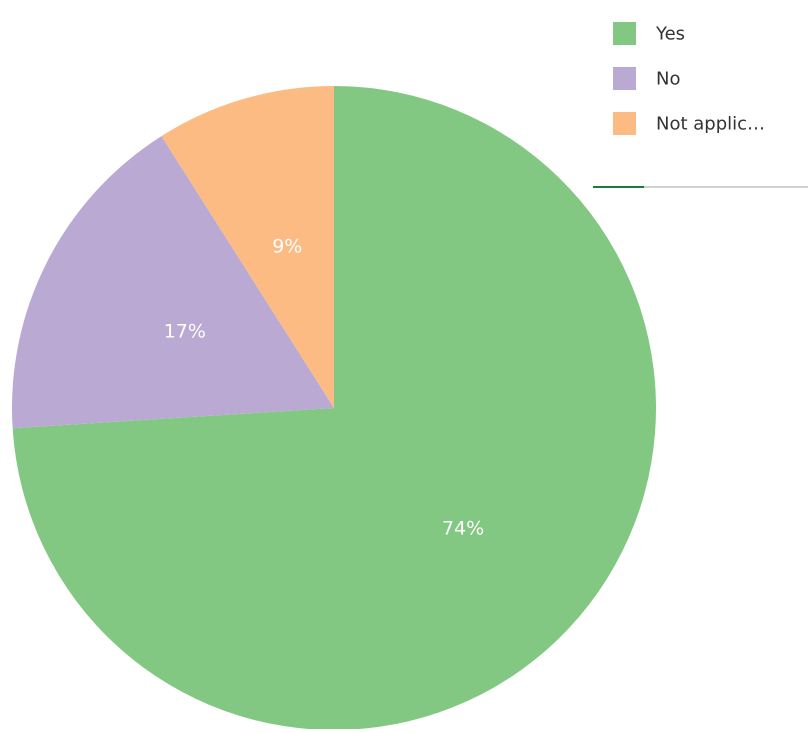  What do you see at coordinates (185, 331) in the screenshot?
I see `data-label-no: 17%` at bounding box center [185, 331].